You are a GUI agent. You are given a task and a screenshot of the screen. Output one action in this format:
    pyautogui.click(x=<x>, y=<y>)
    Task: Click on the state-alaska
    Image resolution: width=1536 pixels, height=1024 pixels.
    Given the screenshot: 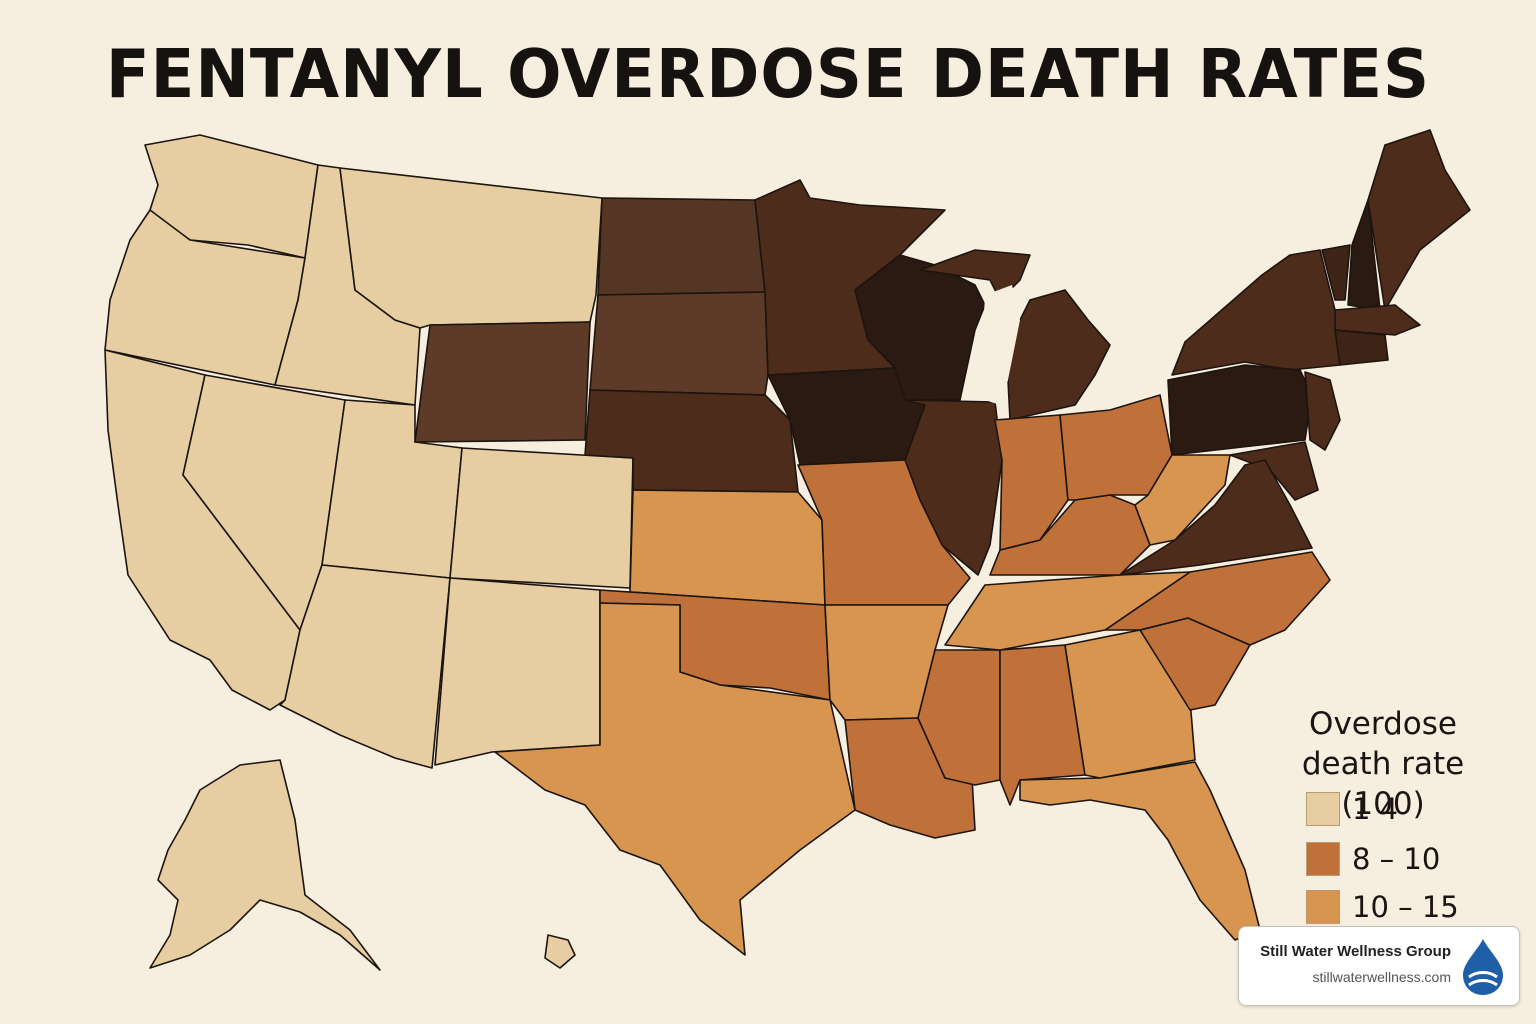 What is the action you would take?
    pyautogui.click(x=265, y=865)
    